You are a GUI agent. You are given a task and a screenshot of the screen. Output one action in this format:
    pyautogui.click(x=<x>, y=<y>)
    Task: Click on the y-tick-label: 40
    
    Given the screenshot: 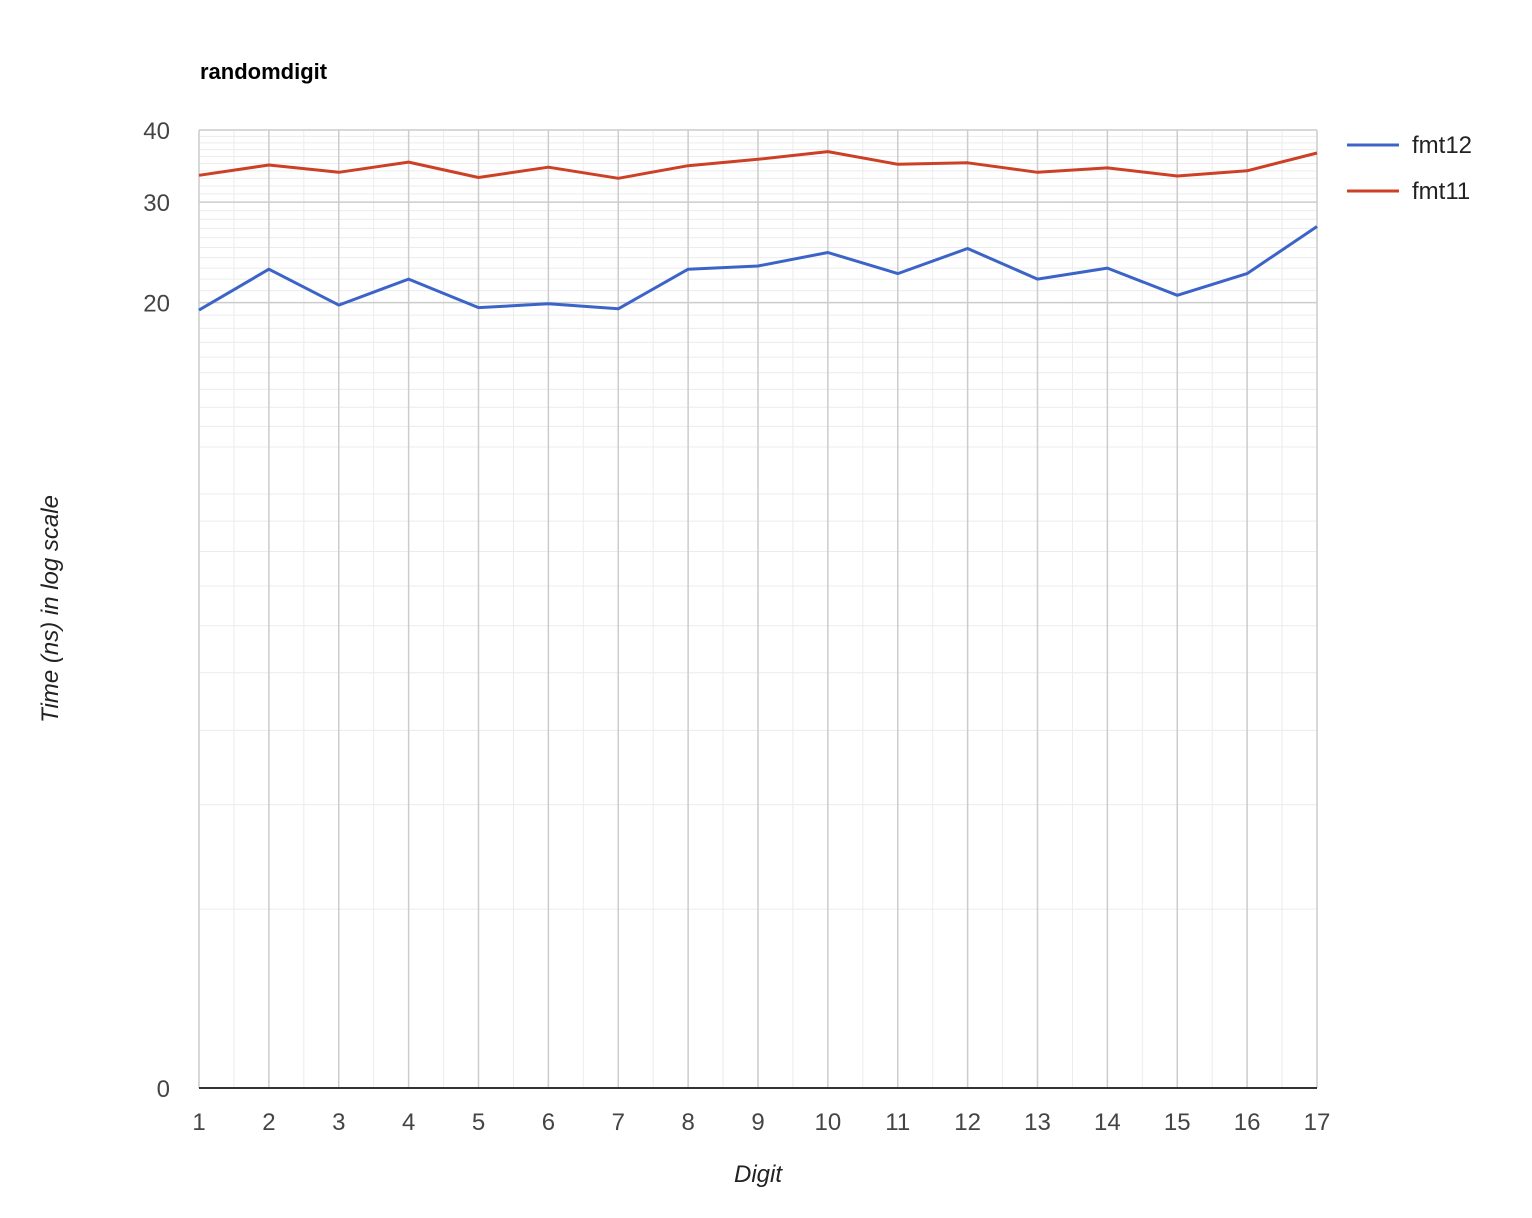 What is the action you would take?
    pyautogui.click(x=156, y=131)
    